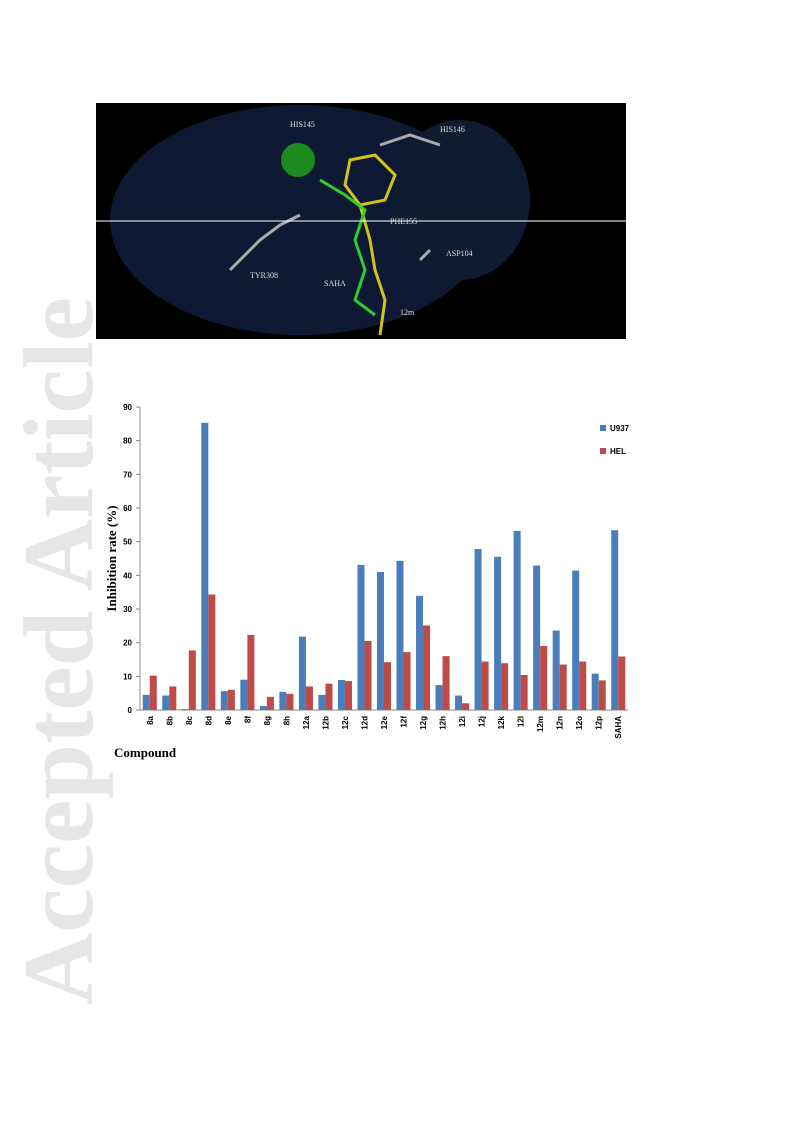  Describe the element at coordinates (58, 651) in the screenshot. I see `watermark: Accepted Article` at that location.